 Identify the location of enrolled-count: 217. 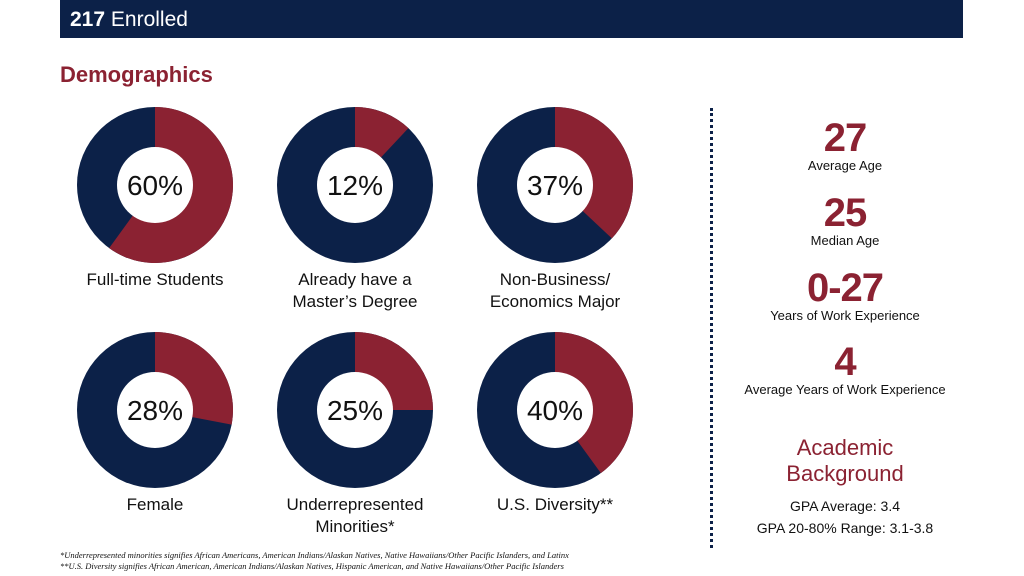
(88, 19).